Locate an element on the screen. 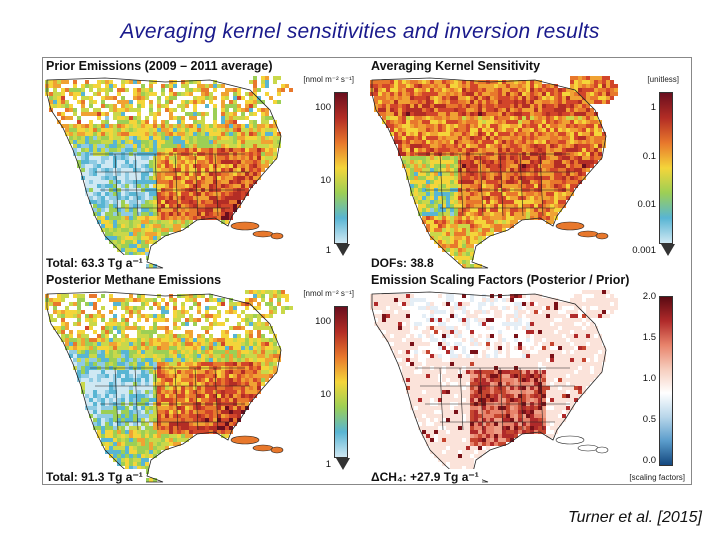 The height and width of the screenshot is (540, 720). delta-label: ΔCH₄: +27.9 Tg a⁻¹ is located at coordinates (426, 476).